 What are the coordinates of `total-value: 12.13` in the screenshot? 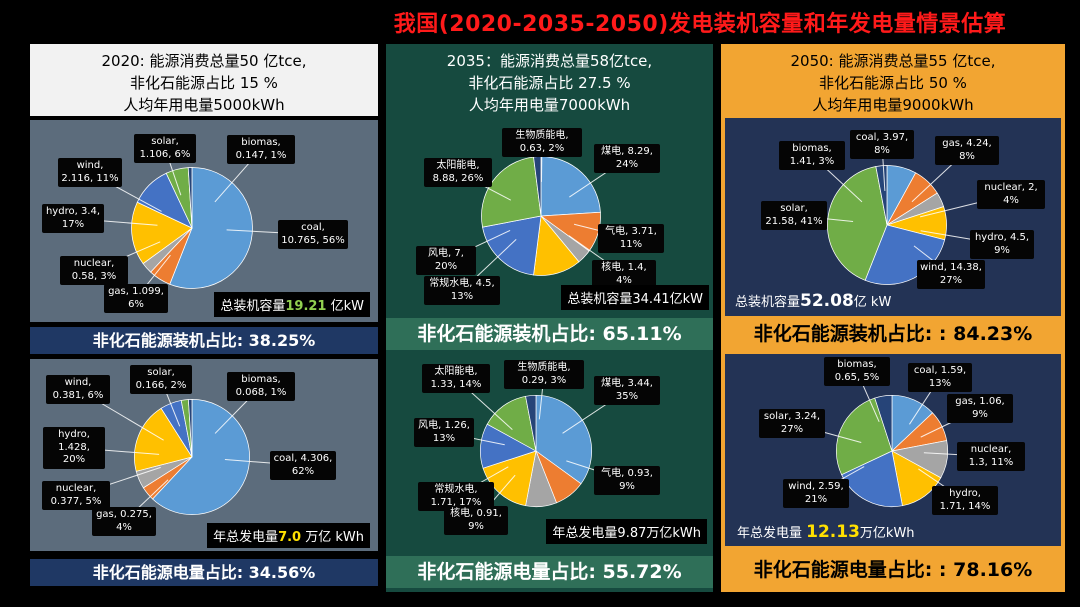 It's located at (833, 532).